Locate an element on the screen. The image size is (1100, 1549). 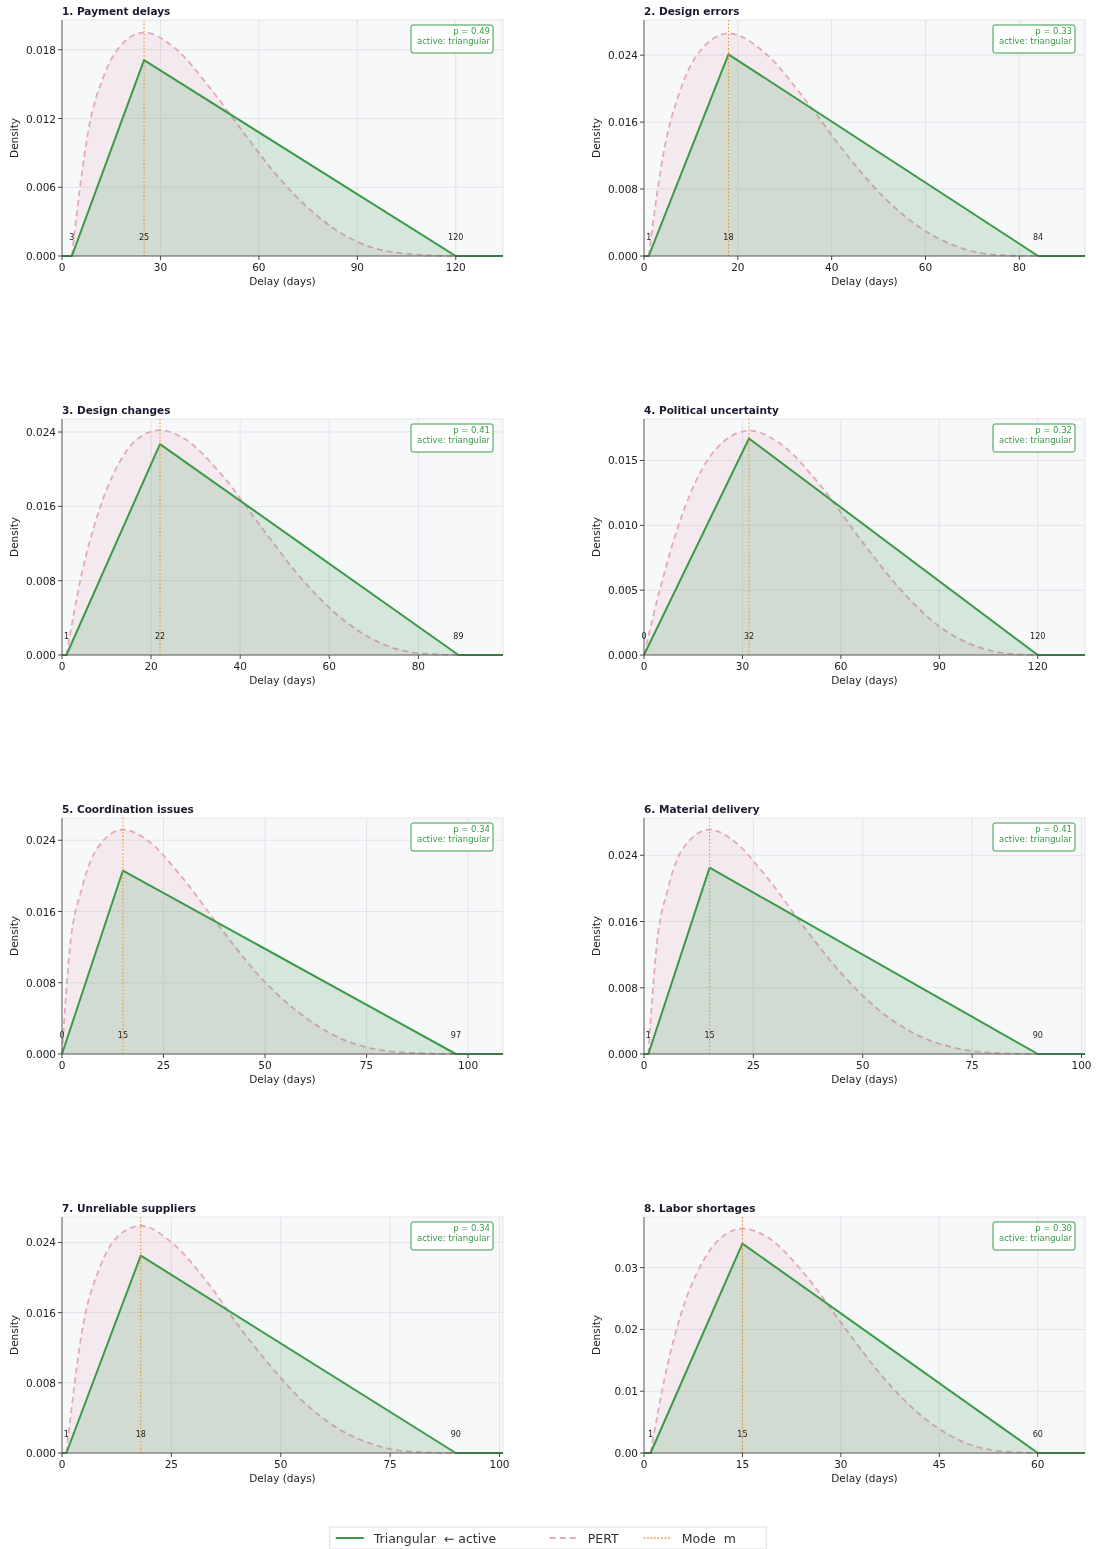
annotation: 25 is located at coordinates (144, 237).